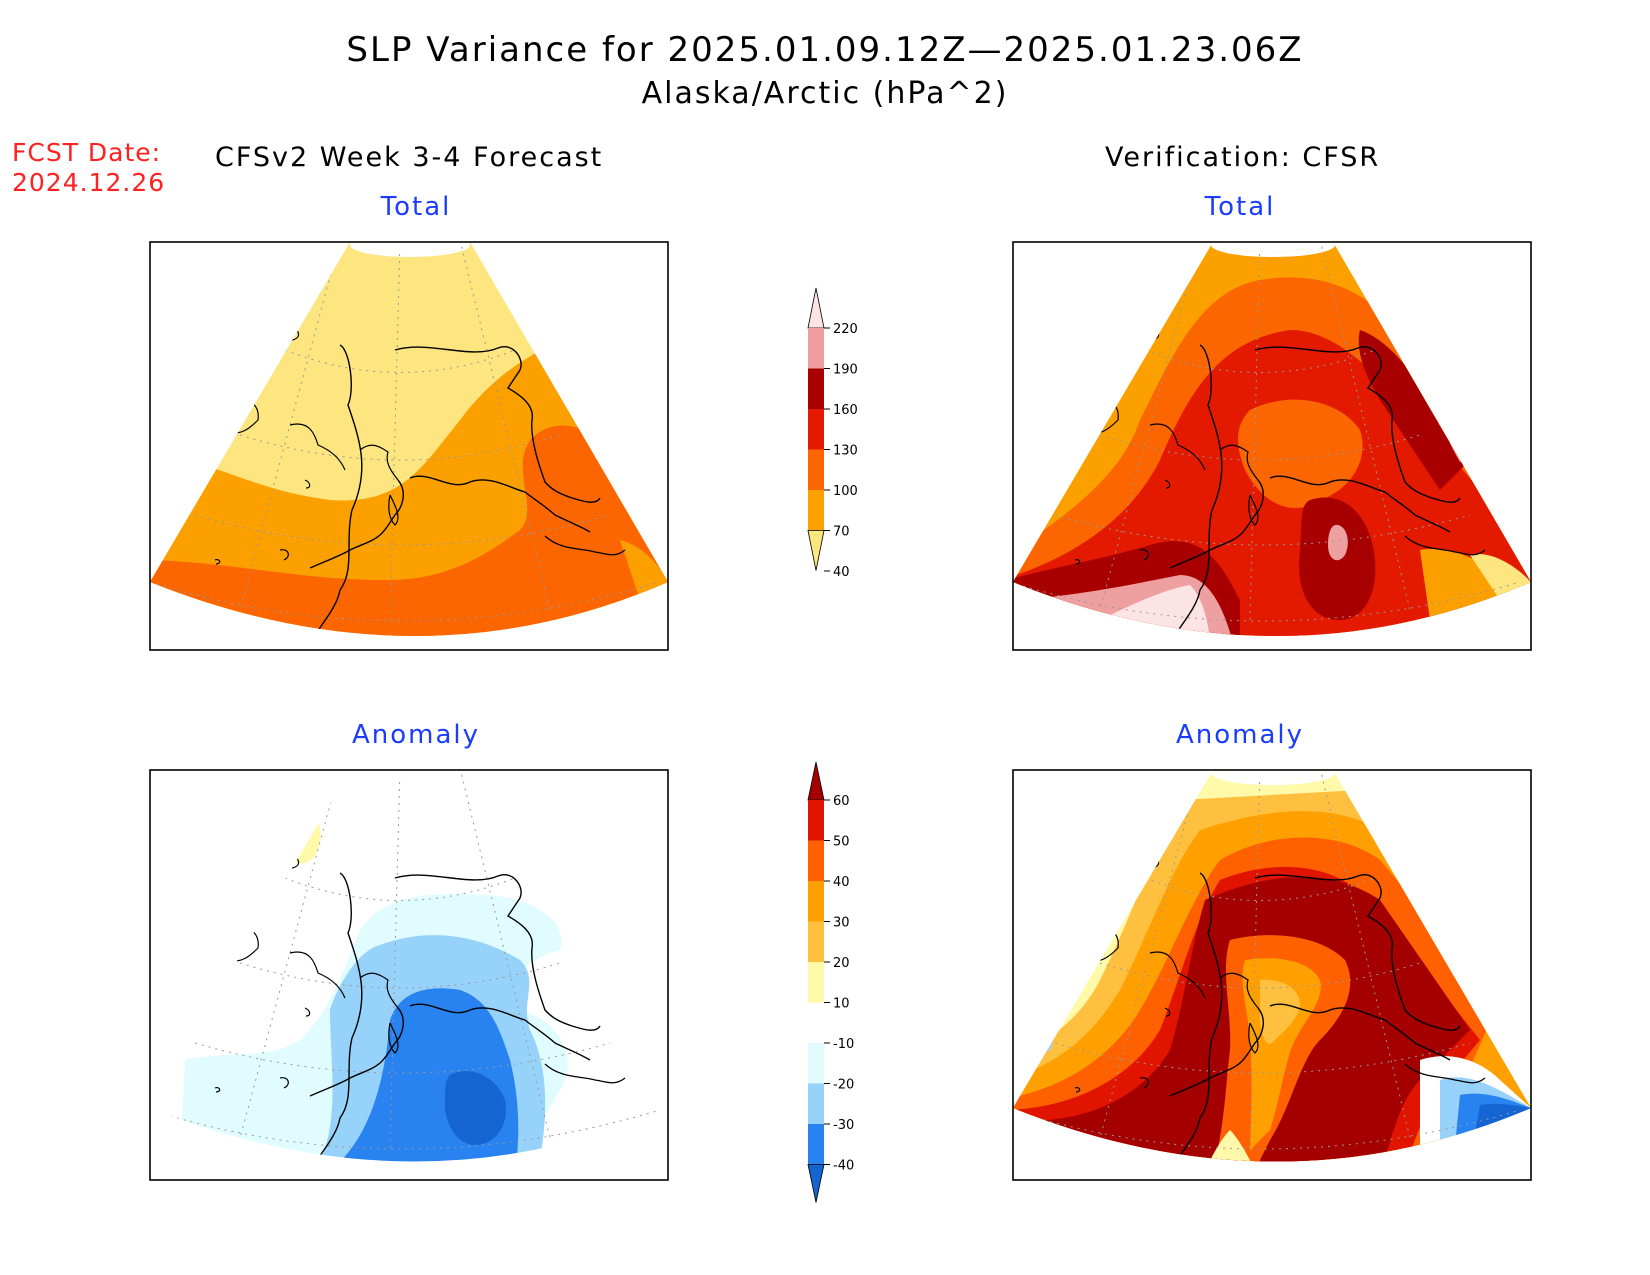  I want to click on forecast-date-label: FCST Date:, so click(87, 152).